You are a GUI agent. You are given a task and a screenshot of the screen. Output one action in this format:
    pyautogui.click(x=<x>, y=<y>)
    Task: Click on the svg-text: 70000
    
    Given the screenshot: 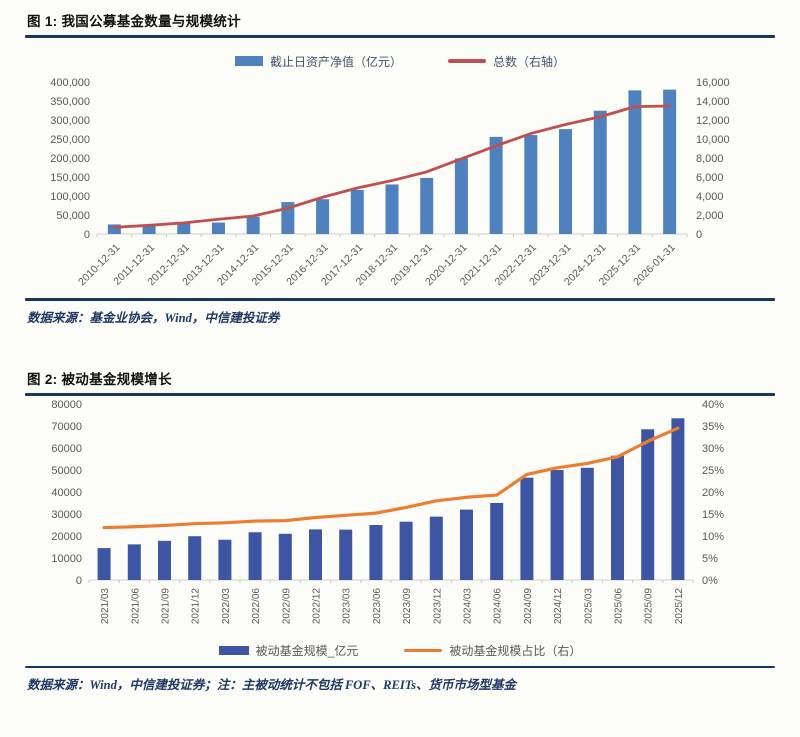 What is the action you would take?
    pyautogui.click(x=66, y=427)
    